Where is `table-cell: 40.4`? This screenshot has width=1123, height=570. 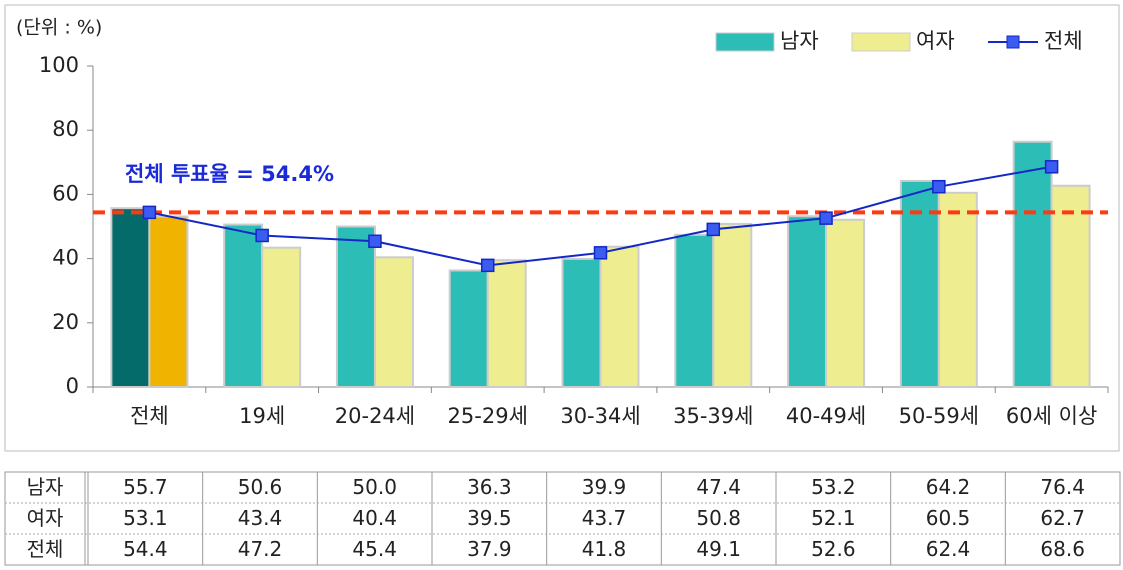
table-cell: 40.4 is located at coordinates (374, 518).